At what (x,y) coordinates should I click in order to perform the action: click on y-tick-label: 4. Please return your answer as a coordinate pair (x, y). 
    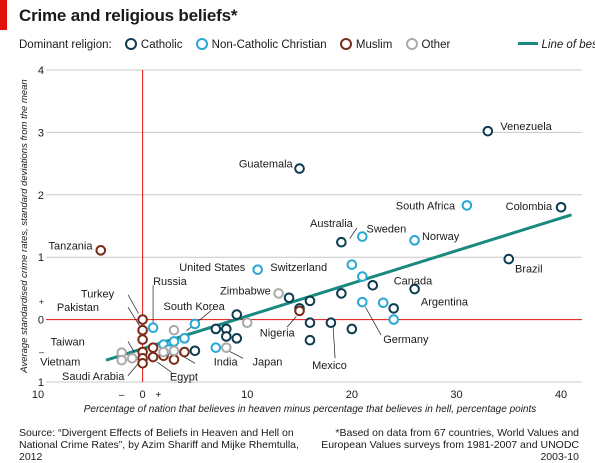
    Looking at the image, I should click on (41, 71).